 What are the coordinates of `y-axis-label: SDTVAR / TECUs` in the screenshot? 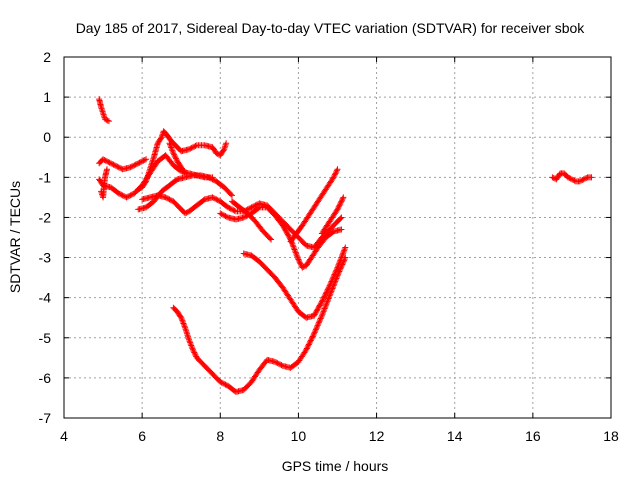 It's located at (15, 237).